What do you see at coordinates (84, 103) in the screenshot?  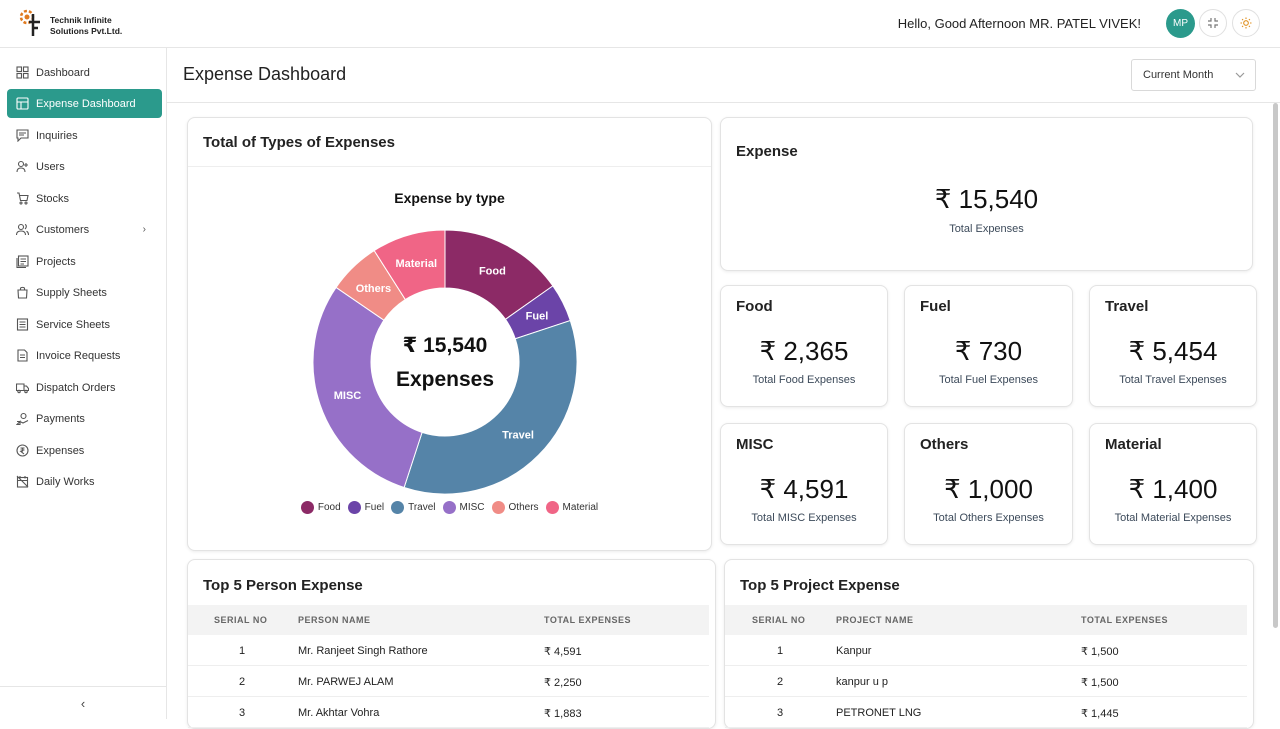 I see `sidebar-item-expense-dashboard: Expense Dashboard` at bounding box center [84, 103].